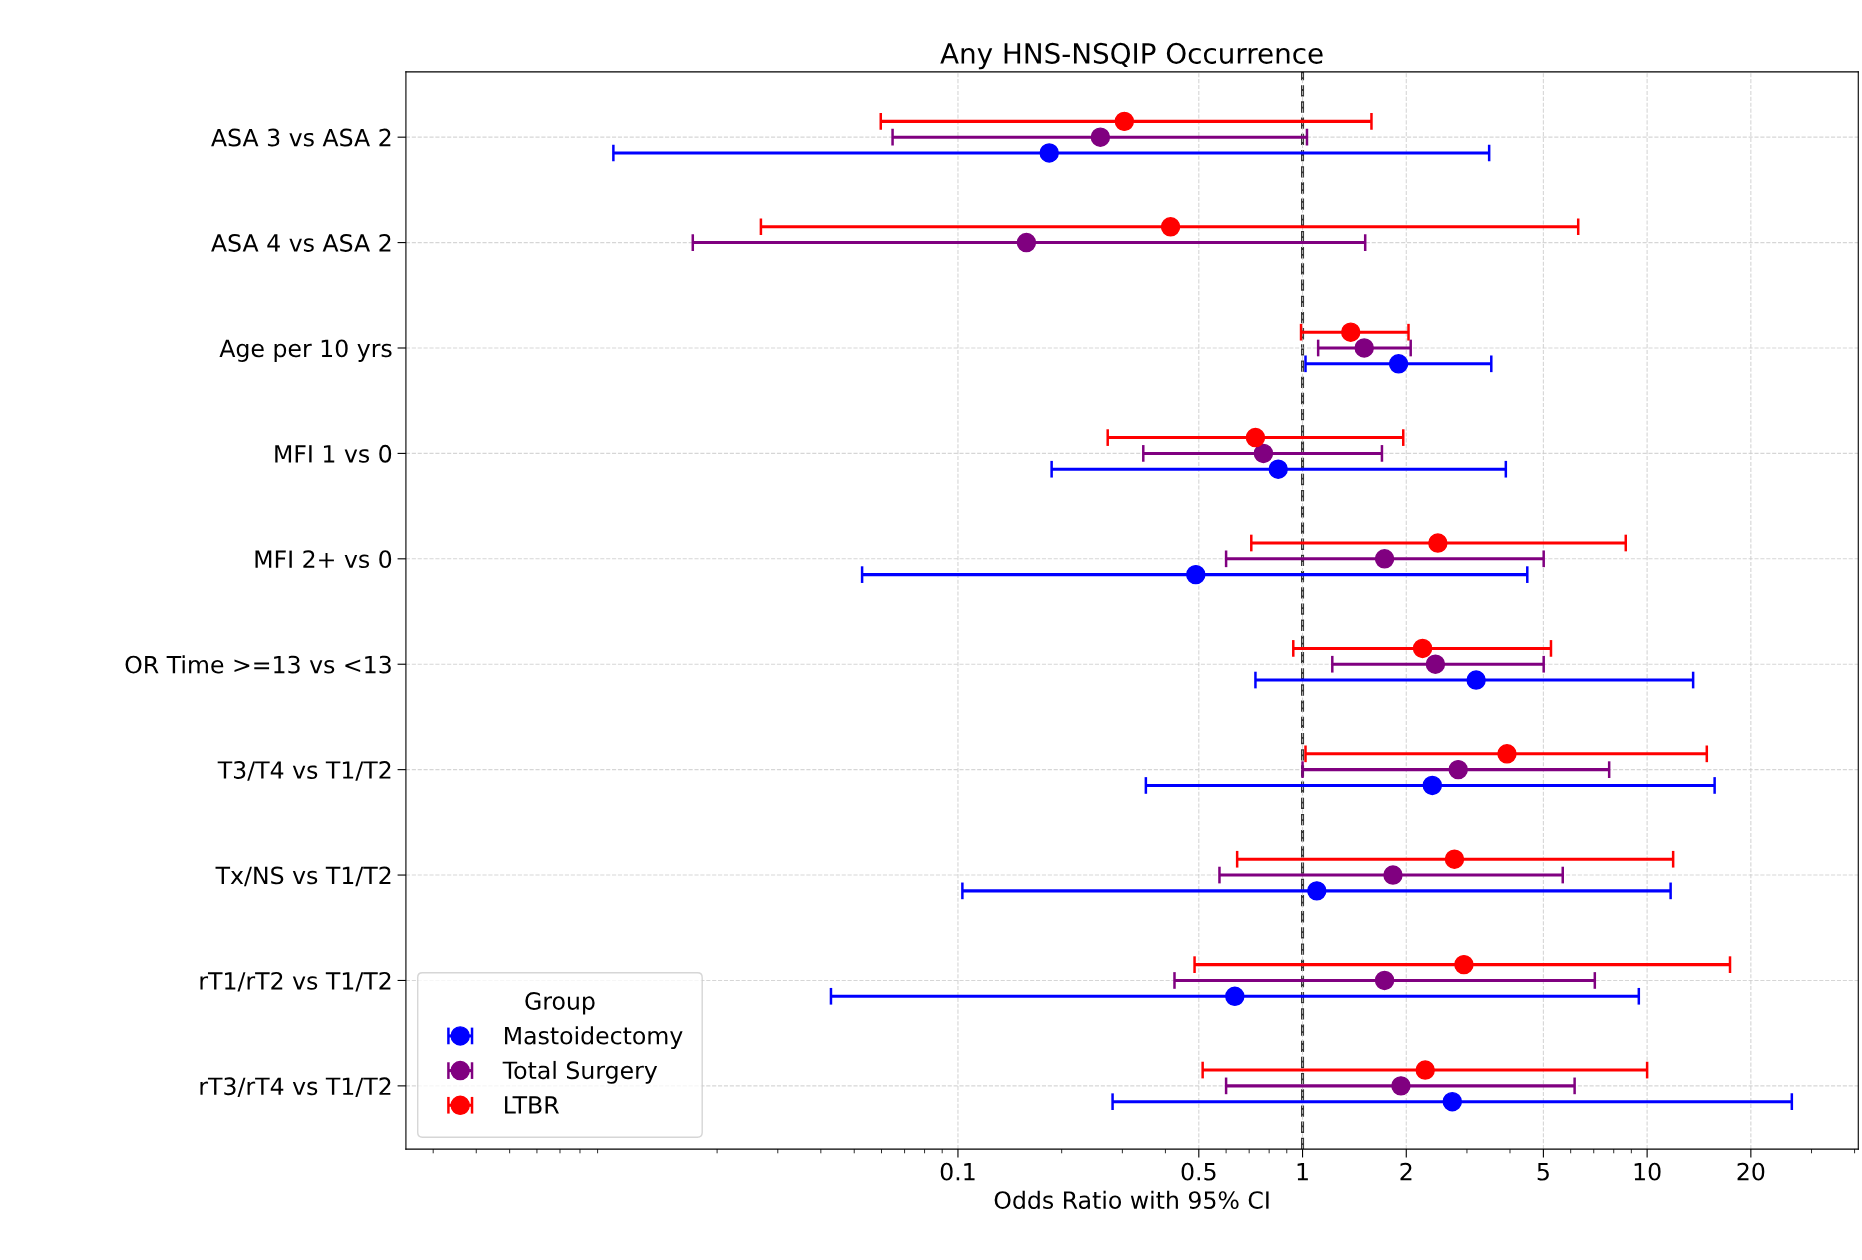 This screenshot has width=1862, height=1260. What do you see at coordinates (1302, 1172) in the screenshot?
I see `x-tick-label: 1` at bounding box center [1302, 1172].